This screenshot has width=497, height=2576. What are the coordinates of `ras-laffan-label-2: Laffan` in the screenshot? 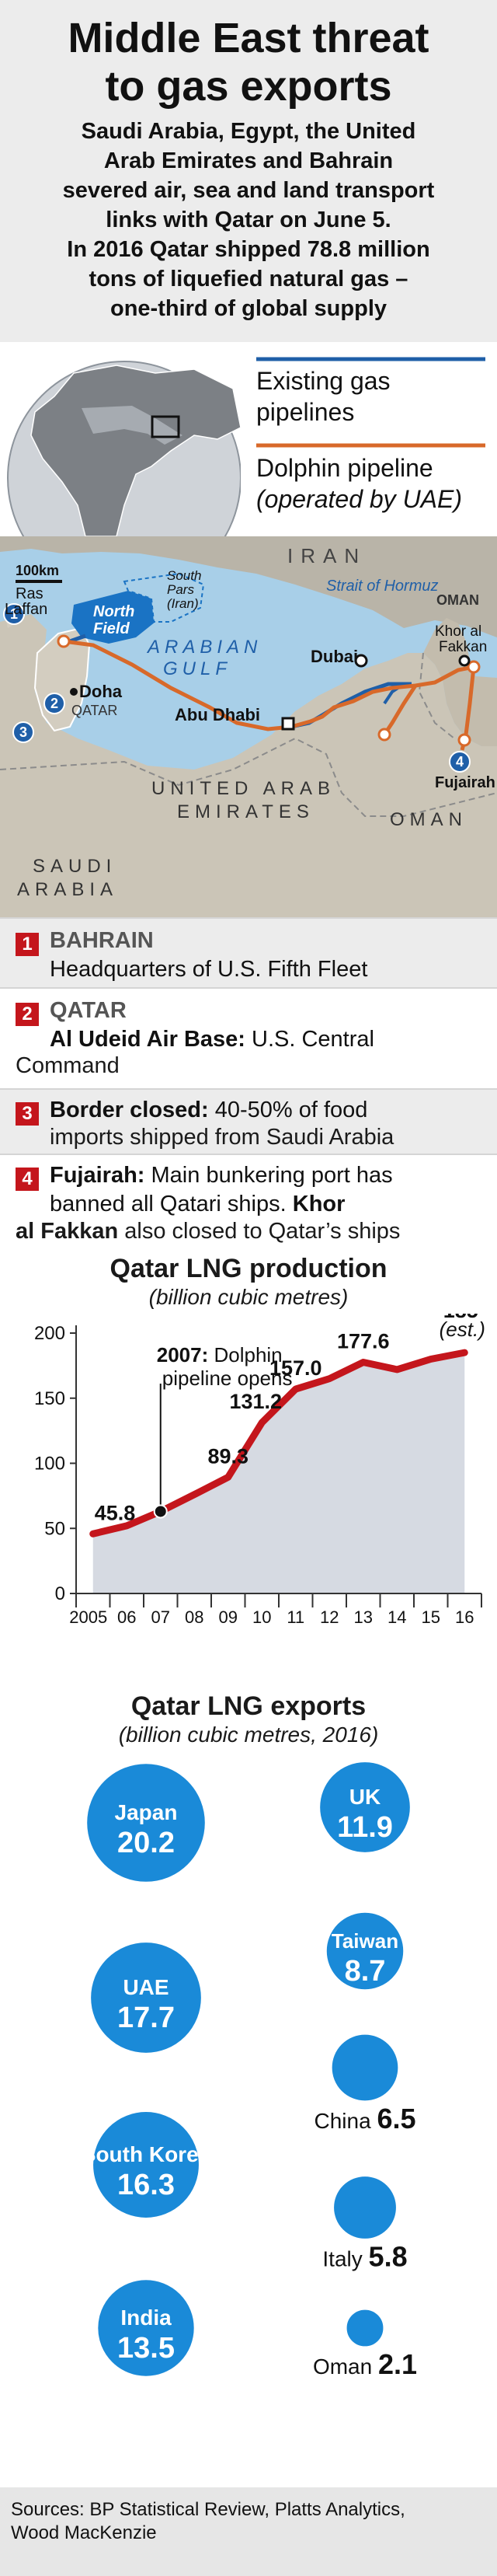 It's located at (26, 609).